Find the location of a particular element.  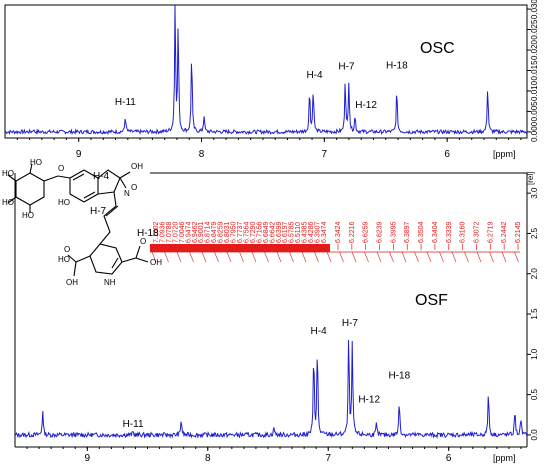

osc-x-tick-label: 9 is located at coordinates (79, 154).